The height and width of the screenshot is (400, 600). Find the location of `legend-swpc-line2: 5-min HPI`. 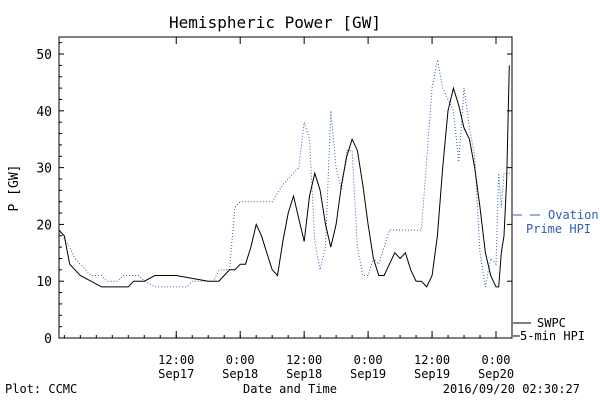

legend-swpc-line2: 5-min HPI is located at coordinates (552, 336).